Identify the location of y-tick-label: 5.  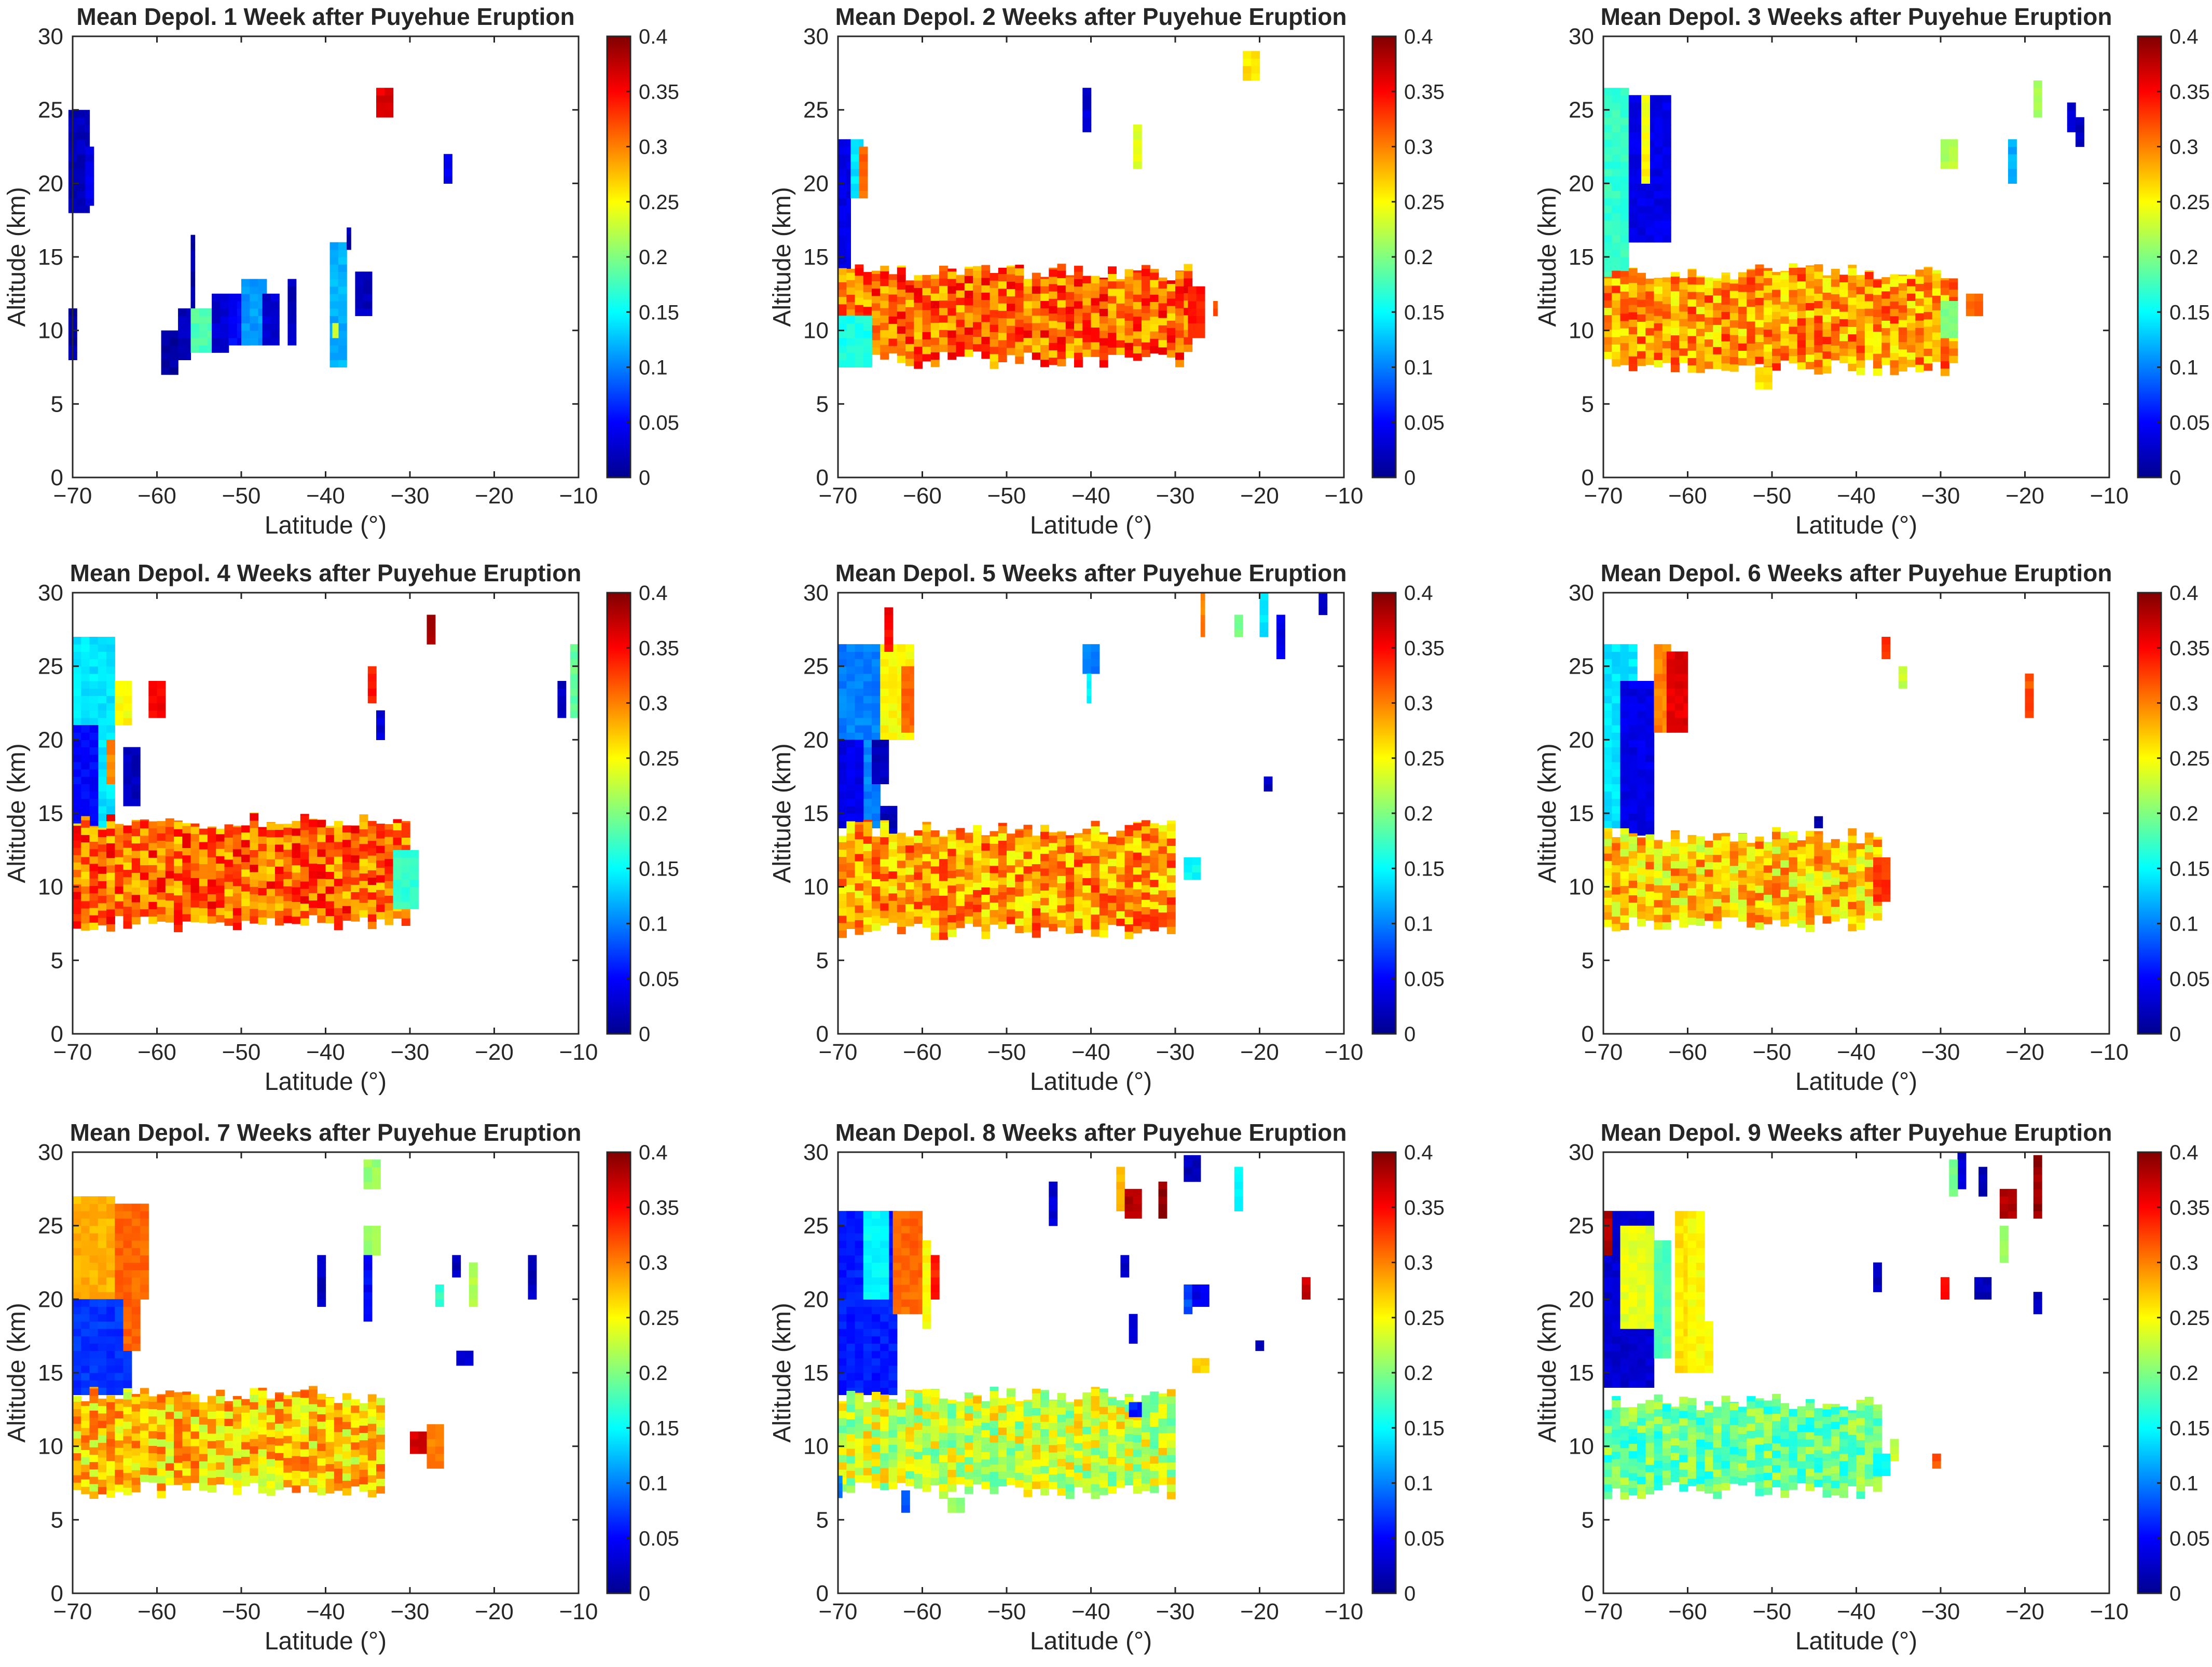
(1588, 960).